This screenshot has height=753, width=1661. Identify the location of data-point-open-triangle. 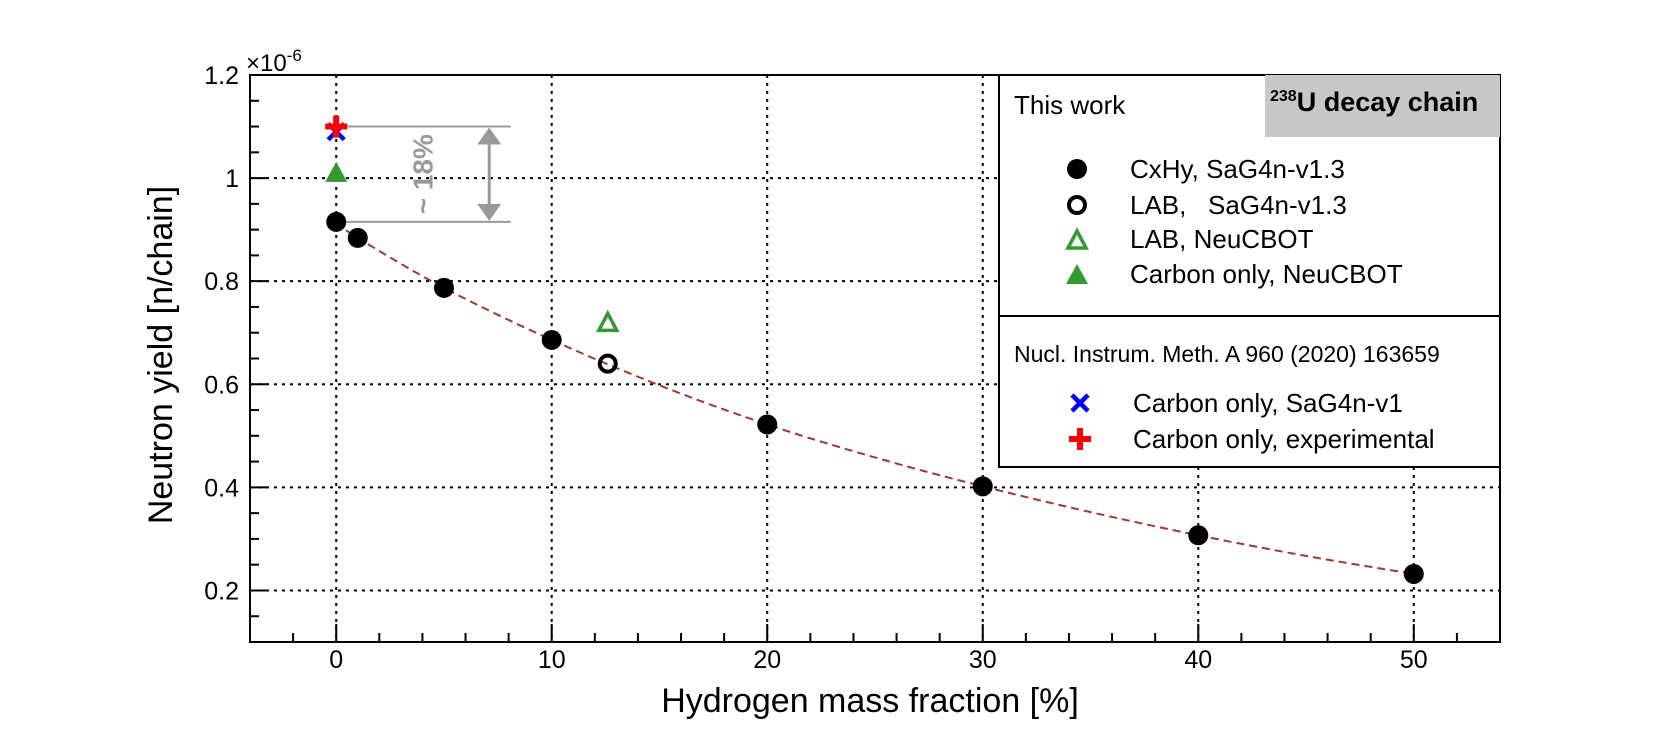
(607, 321).